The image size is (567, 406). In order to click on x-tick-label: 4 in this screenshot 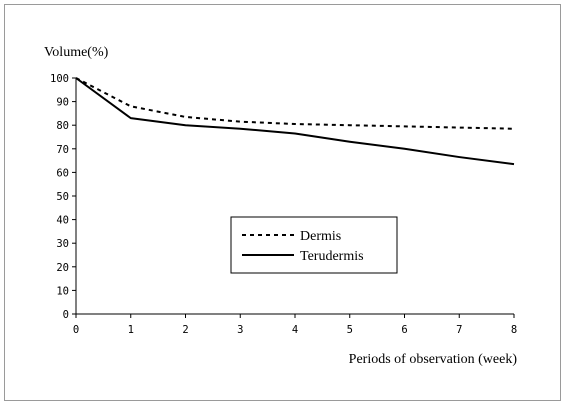, I will do `click(295, 330)`.